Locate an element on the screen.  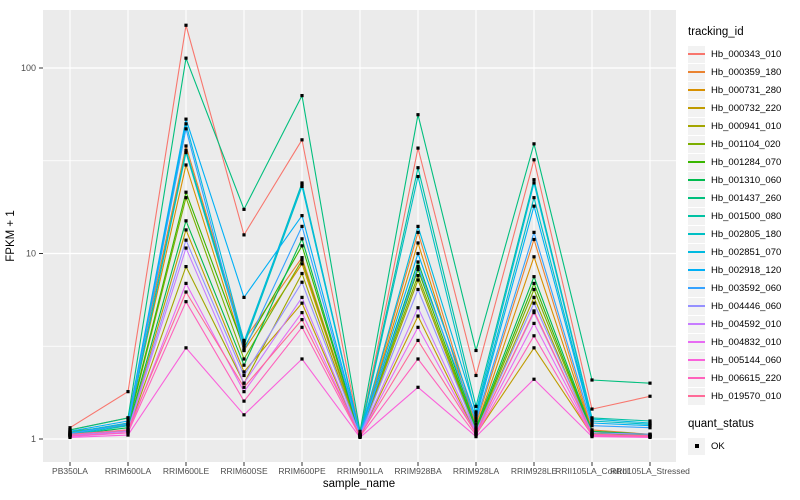
legend-label: Hb_001500_080 is located at coordinates (746, 216).